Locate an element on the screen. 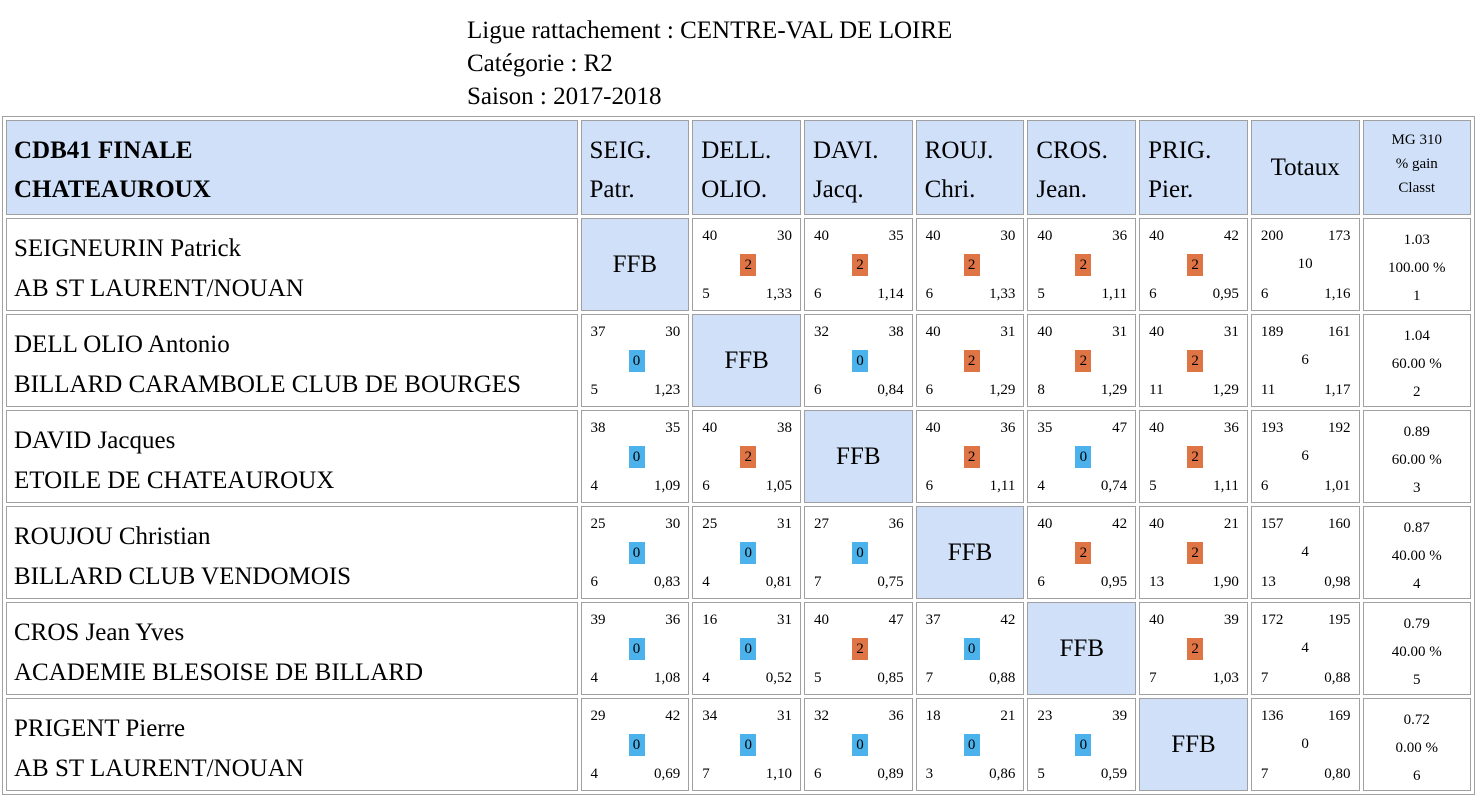  match-points-scored: 34 is located at coordinates (710, 716).